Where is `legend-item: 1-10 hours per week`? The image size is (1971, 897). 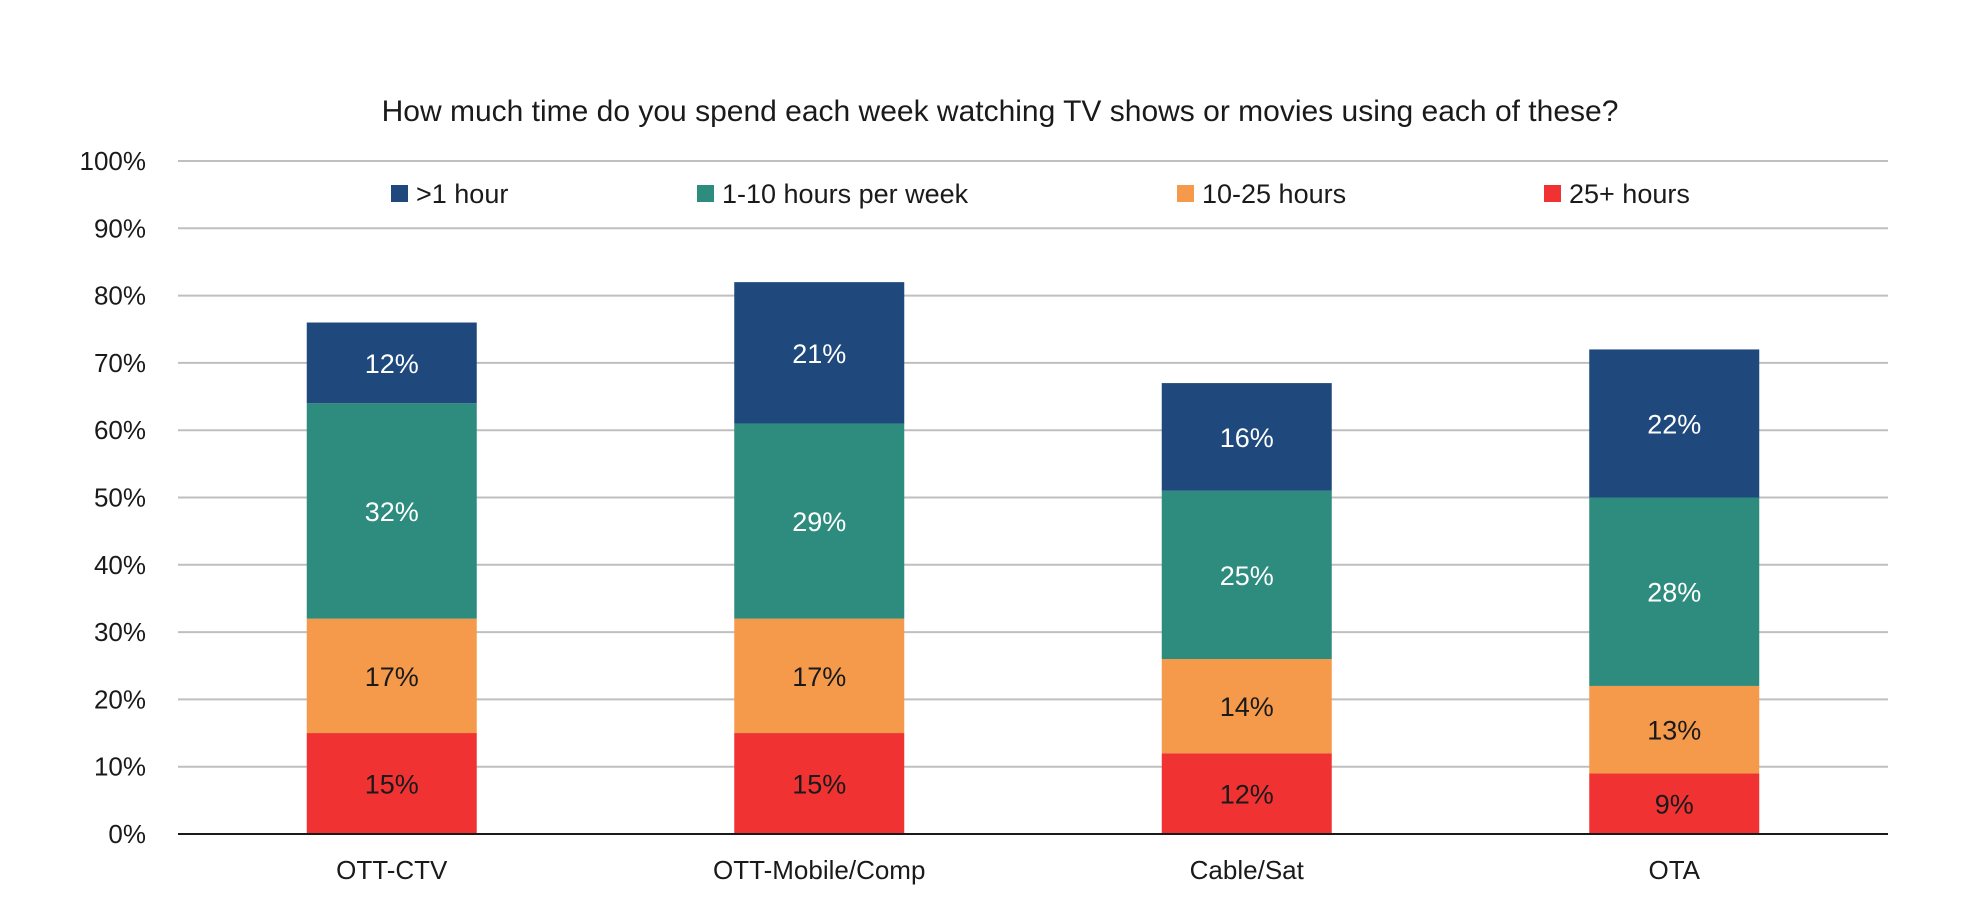 legend-item: 1-10 hours per week is located at coordinates (833, 194).